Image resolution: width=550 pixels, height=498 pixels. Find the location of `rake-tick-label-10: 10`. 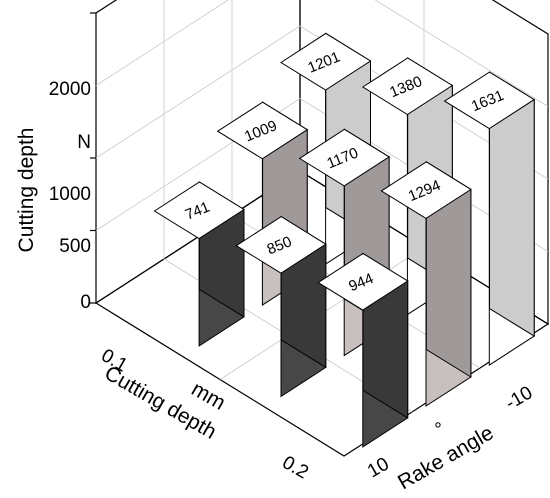

rake-tick-label-10: 10 is located at coordinates (378, 468).